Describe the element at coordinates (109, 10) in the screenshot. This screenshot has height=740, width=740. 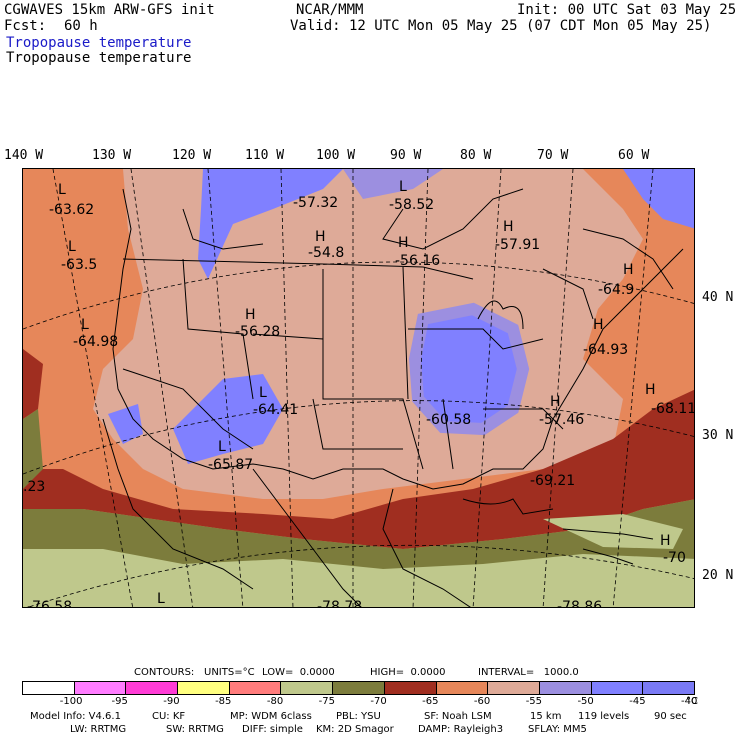
I see `model-title: CGWAVES 15km ARW-GFS init` at that location.